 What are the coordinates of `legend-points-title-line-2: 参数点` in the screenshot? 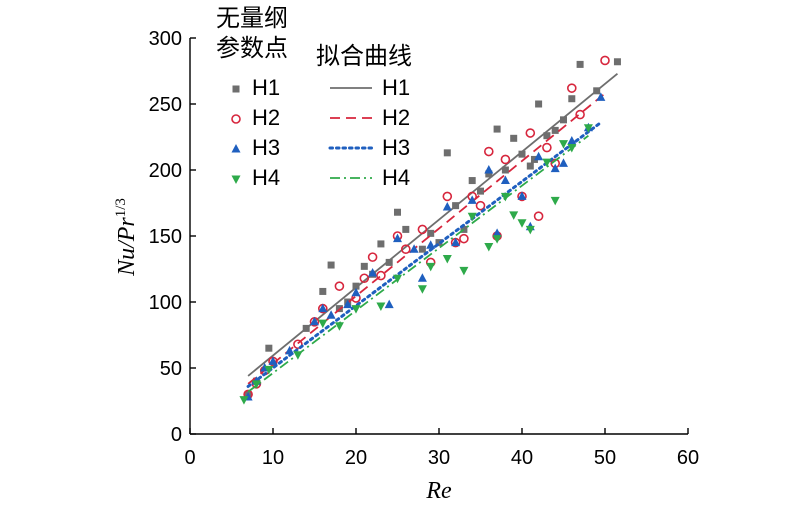 It's located at (252, 48).